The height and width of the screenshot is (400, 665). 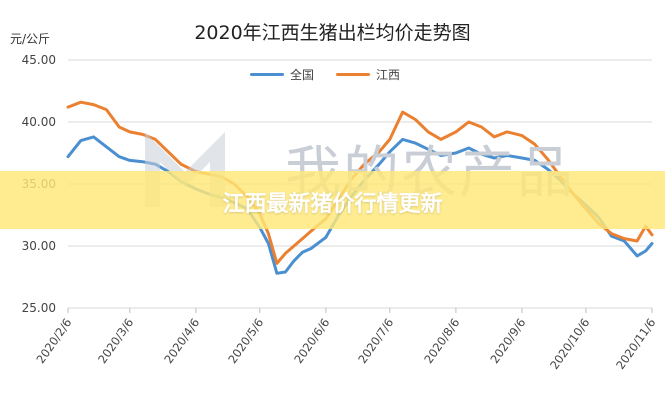 I want to click on x-tick-label: 2020/8/6, so click(x=441, y=341).